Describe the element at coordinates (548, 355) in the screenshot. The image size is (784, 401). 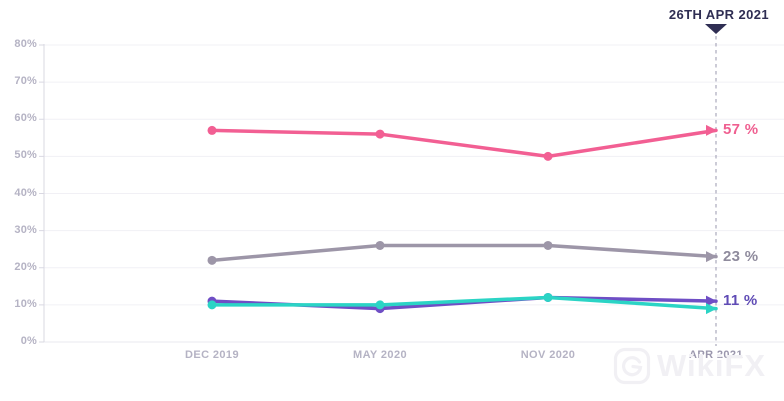
I see `x-axis-tick-label: NOV 2020` at that location.